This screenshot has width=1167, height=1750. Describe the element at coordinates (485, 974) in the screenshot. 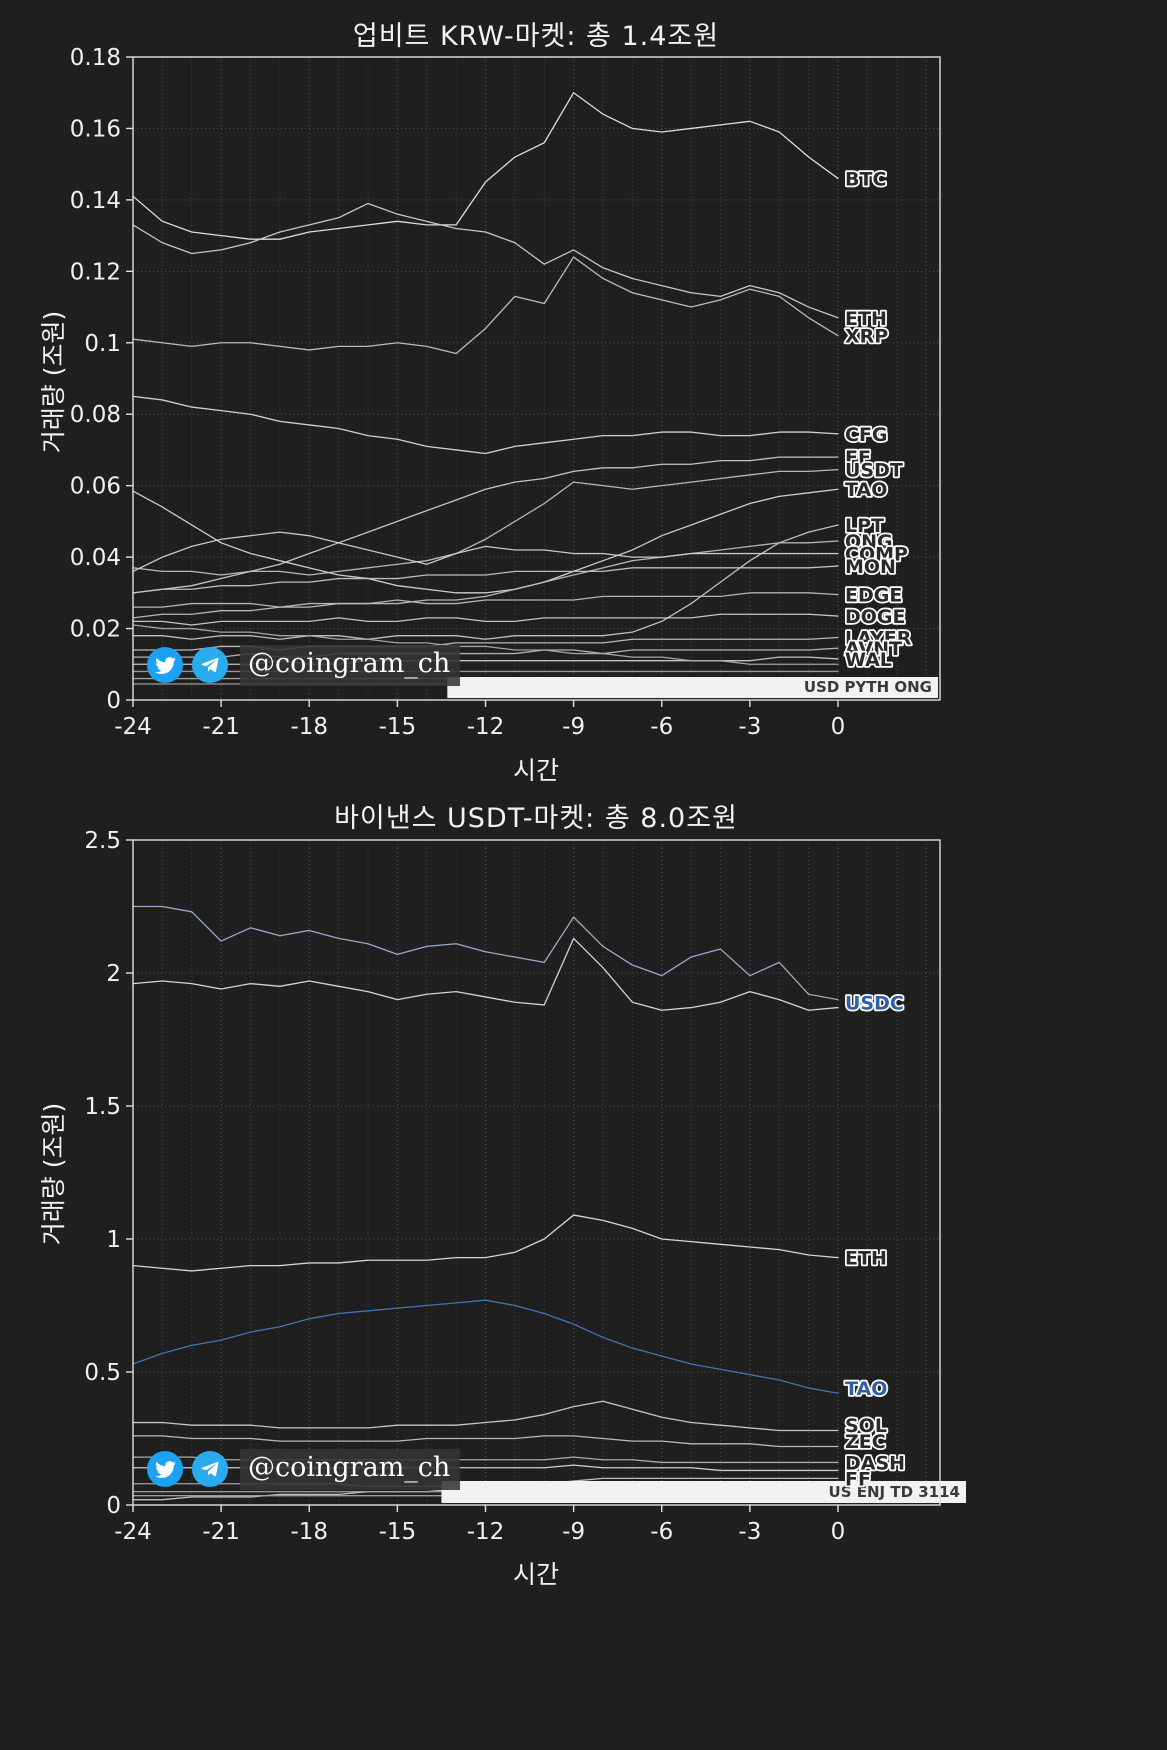

I see `series-line-unlabeled-top` at that location.